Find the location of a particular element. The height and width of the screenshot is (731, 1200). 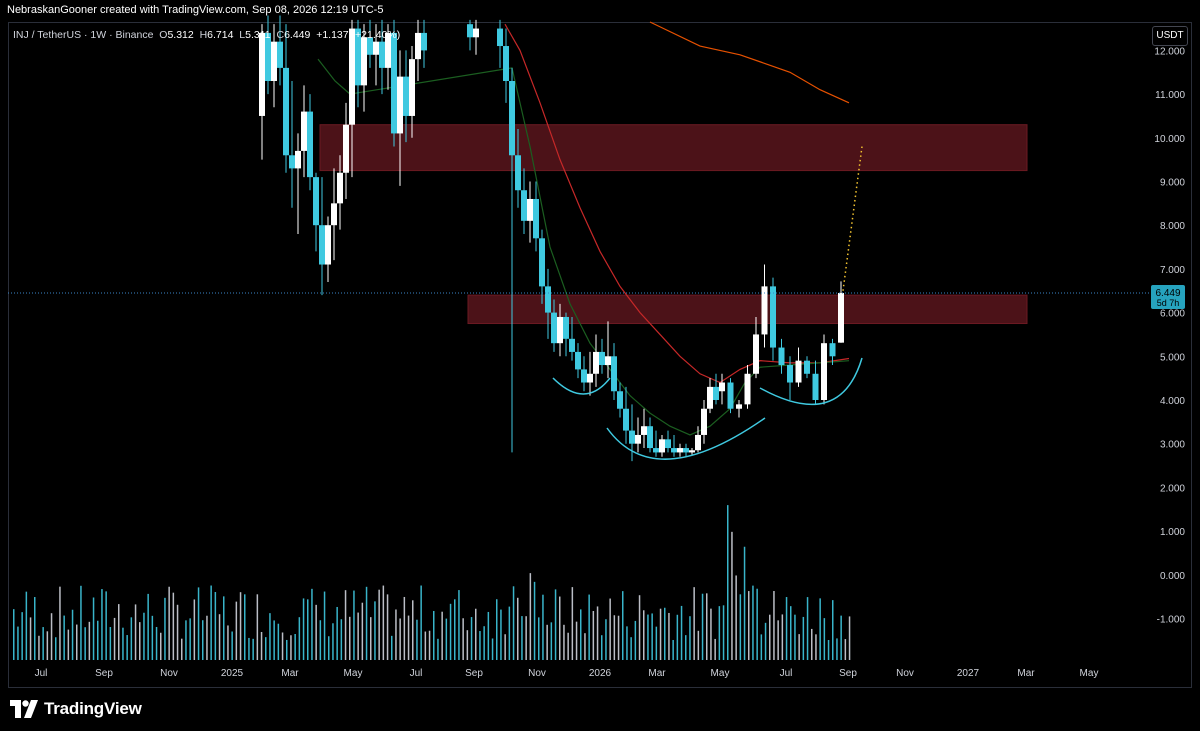

time-tick-label: Nov is located at coordinates (169, 673).